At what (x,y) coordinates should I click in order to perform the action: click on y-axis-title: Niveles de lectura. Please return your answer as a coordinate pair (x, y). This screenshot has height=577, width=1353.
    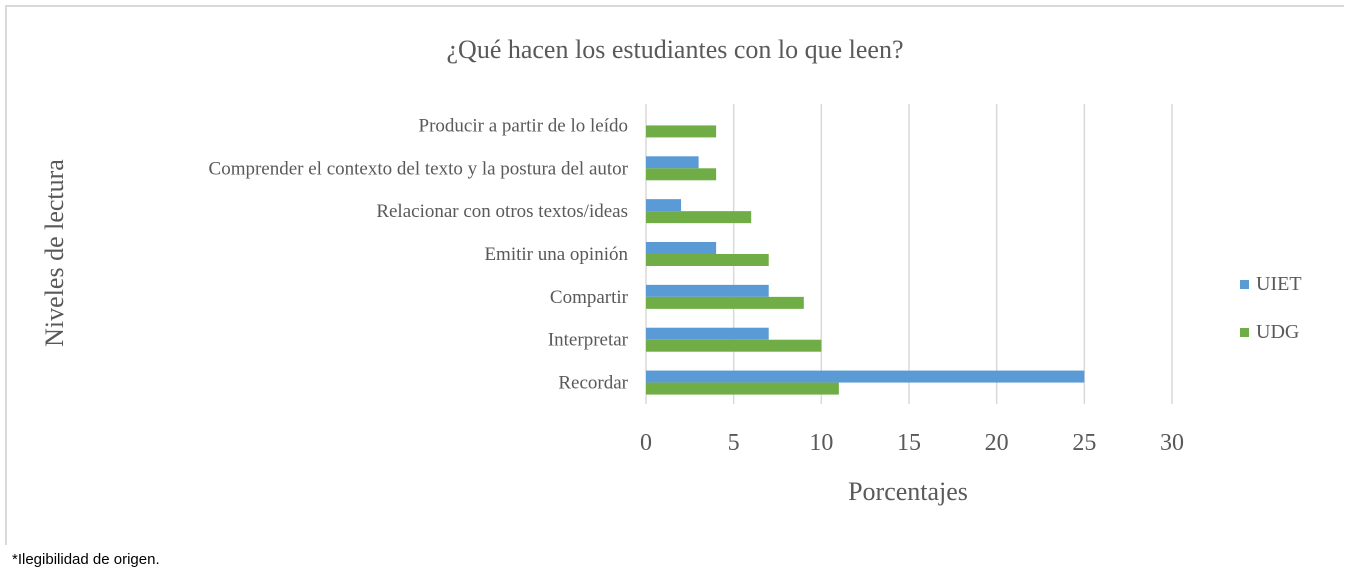
    Looking at the image, I should click on (54, 253).